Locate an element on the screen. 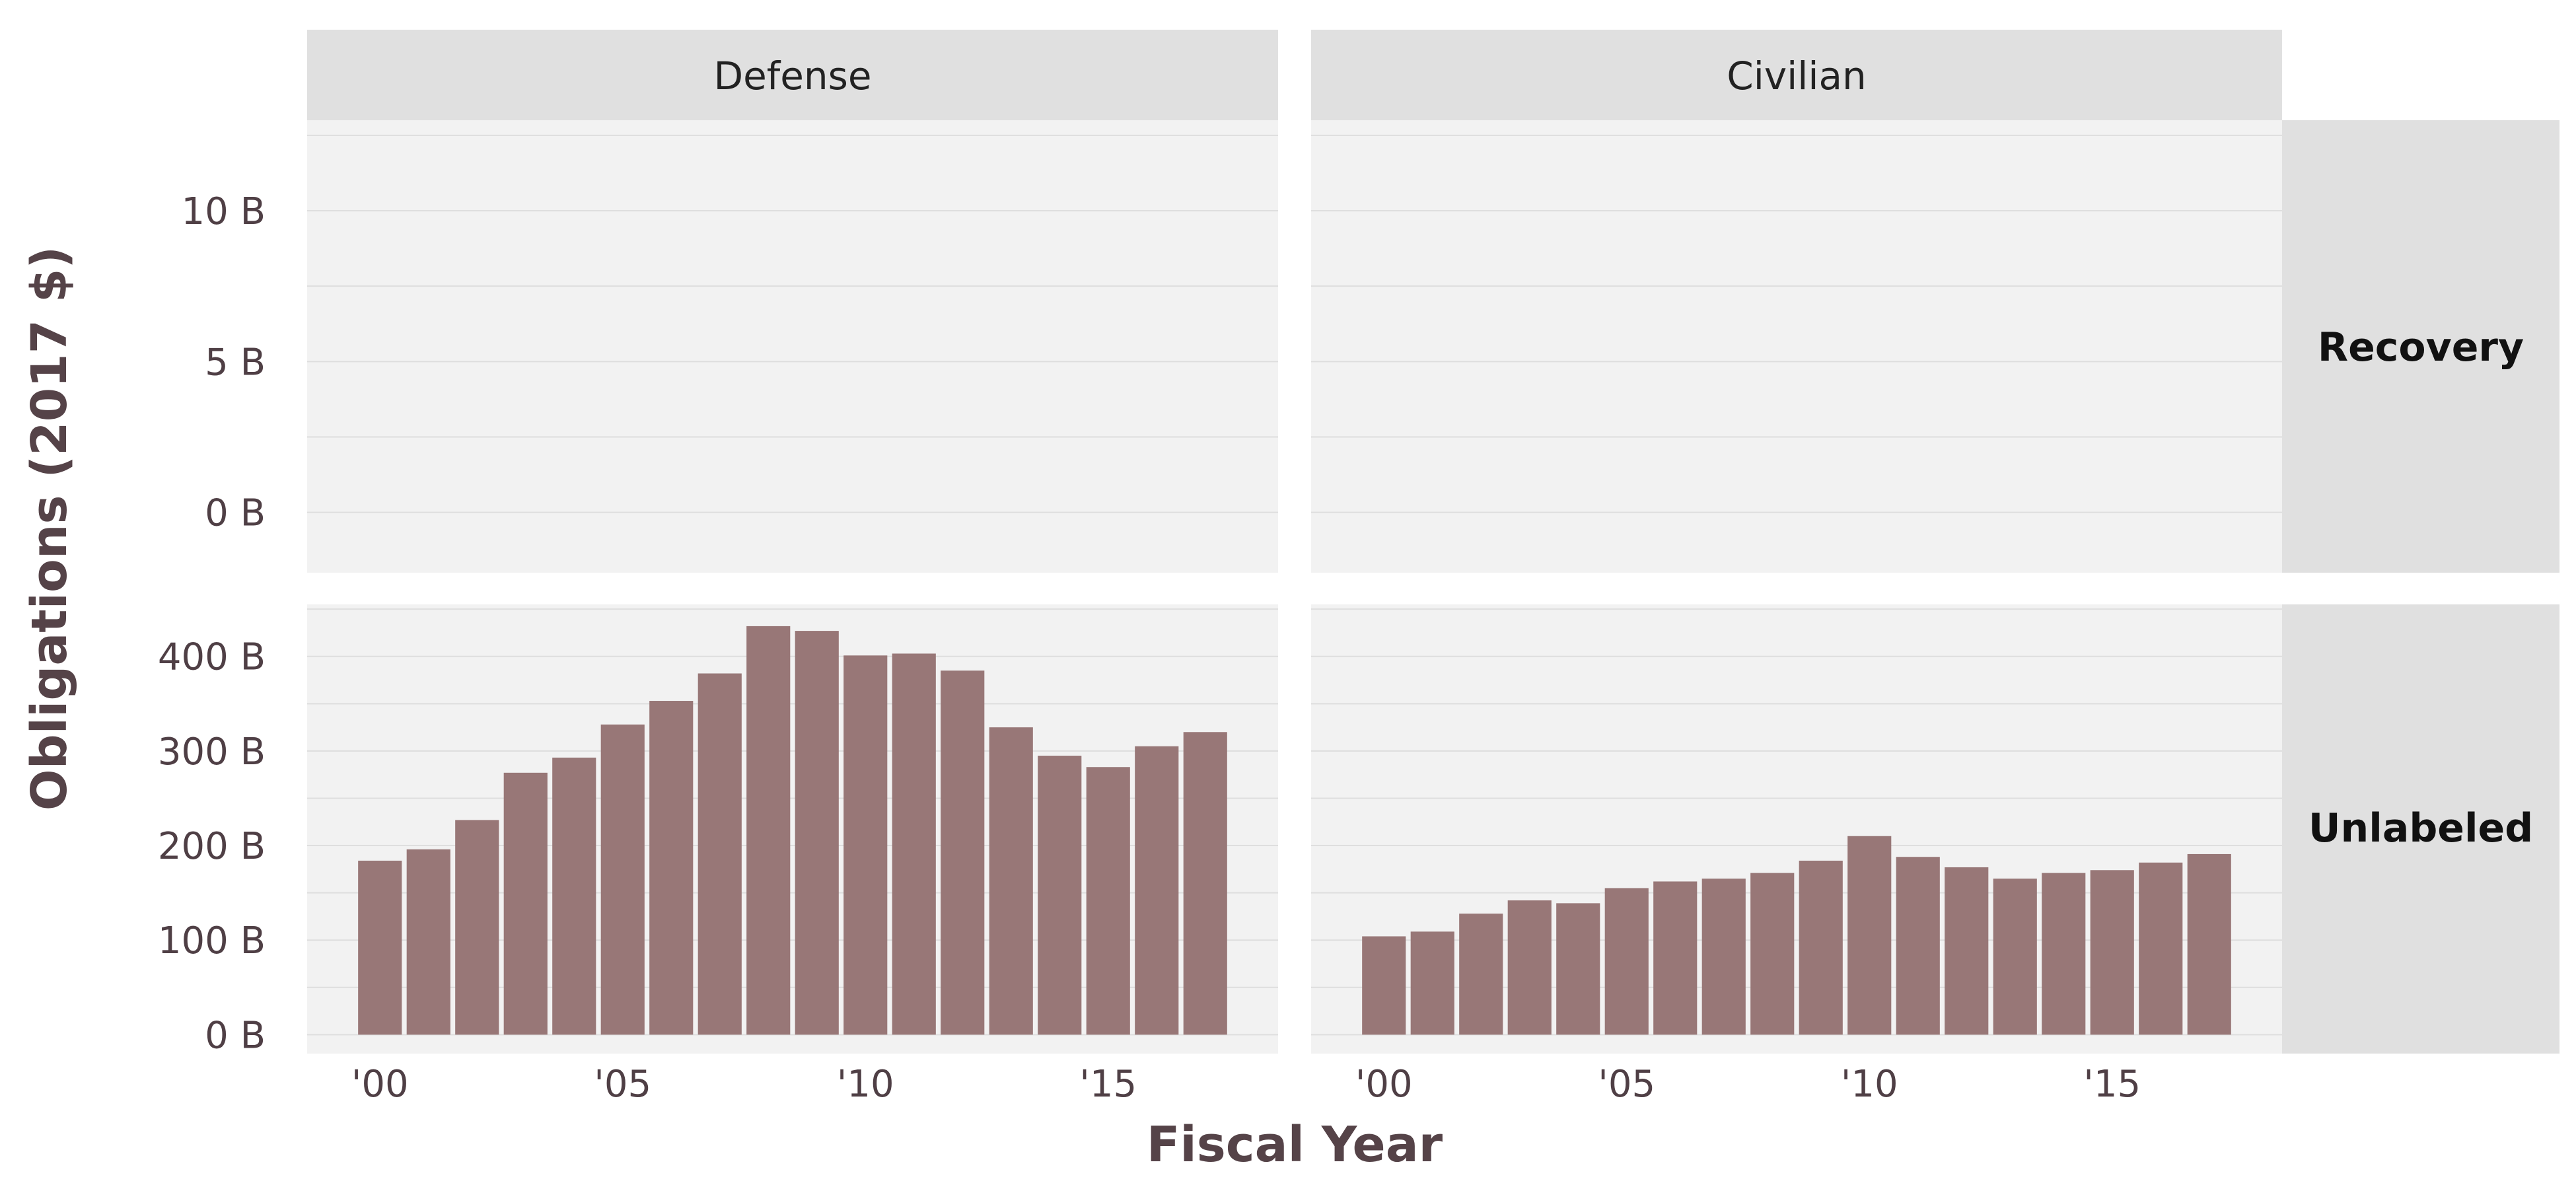 This screenshot has height=1189, width=2576. x-tick-label-defense: '10 is located at coordinates (866, 1084).